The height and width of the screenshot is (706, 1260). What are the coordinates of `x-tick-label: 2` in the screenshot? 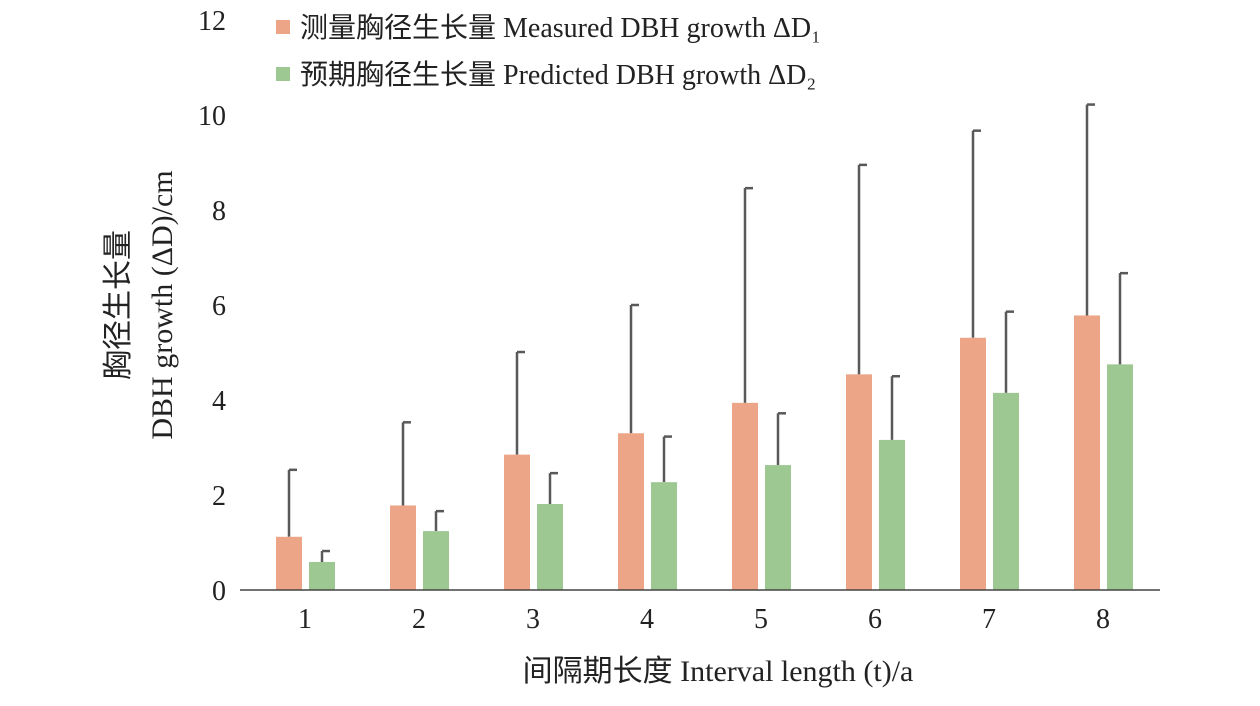 It's located at (419, 619).